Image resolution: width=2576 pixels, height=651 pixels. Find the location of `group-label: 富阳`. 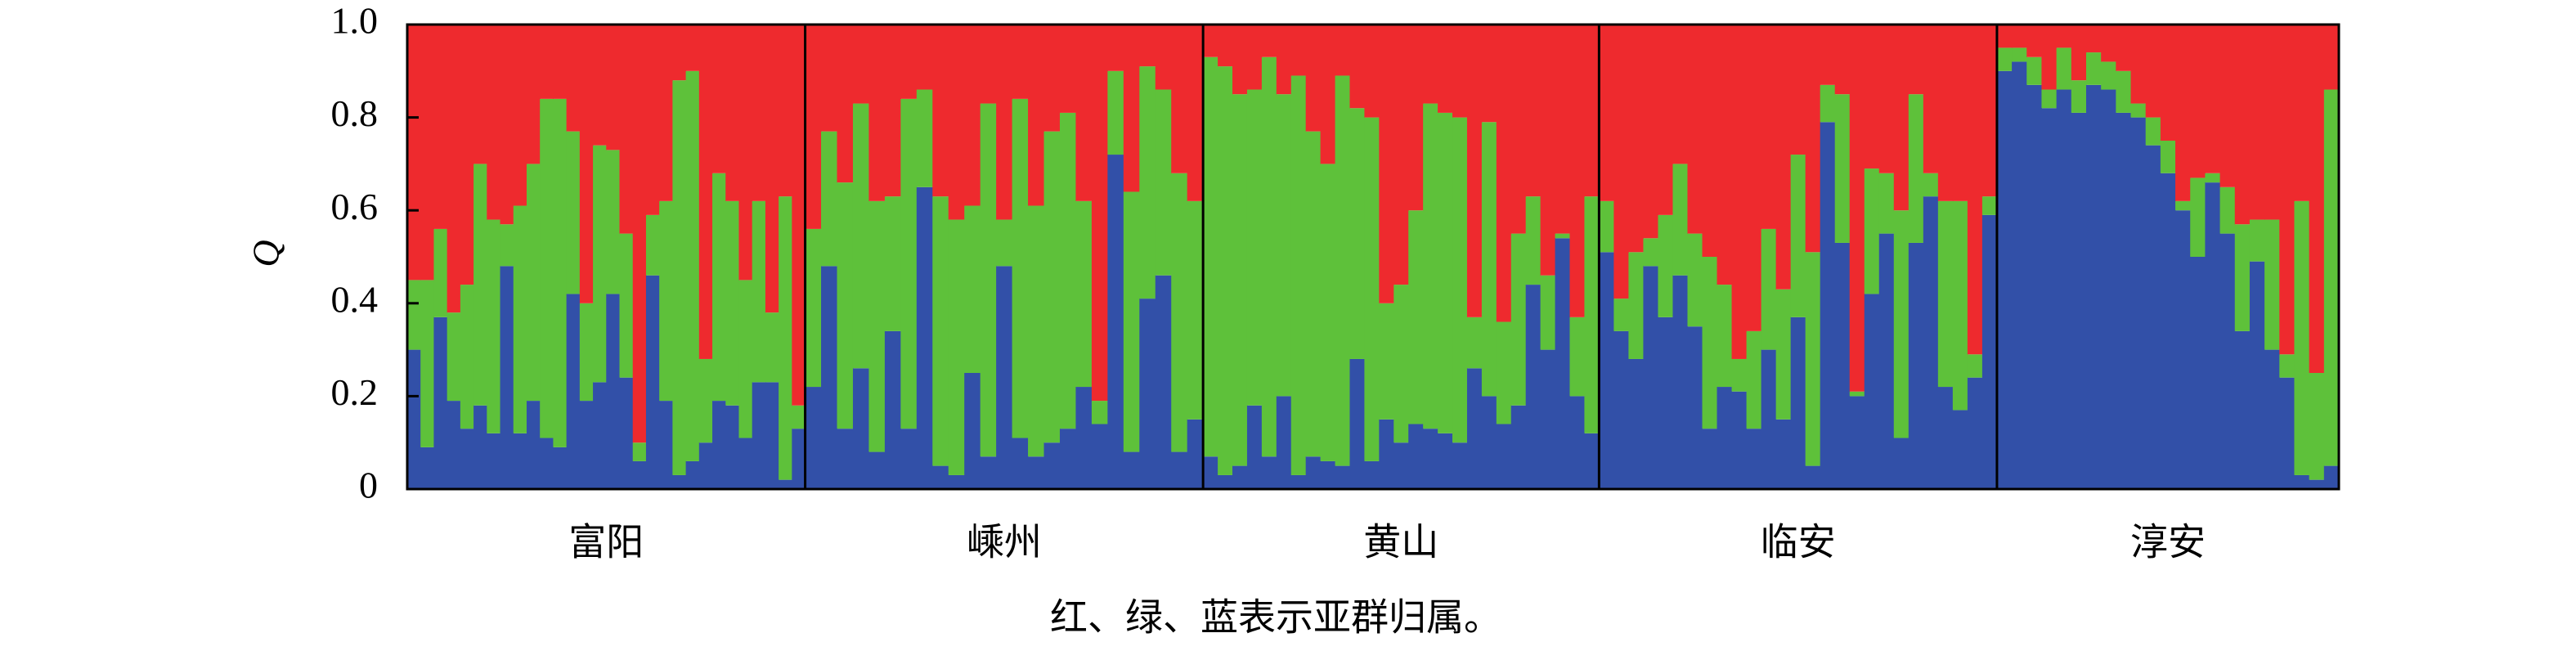

group-label: 富阳 is located at coordinates (606, 542).